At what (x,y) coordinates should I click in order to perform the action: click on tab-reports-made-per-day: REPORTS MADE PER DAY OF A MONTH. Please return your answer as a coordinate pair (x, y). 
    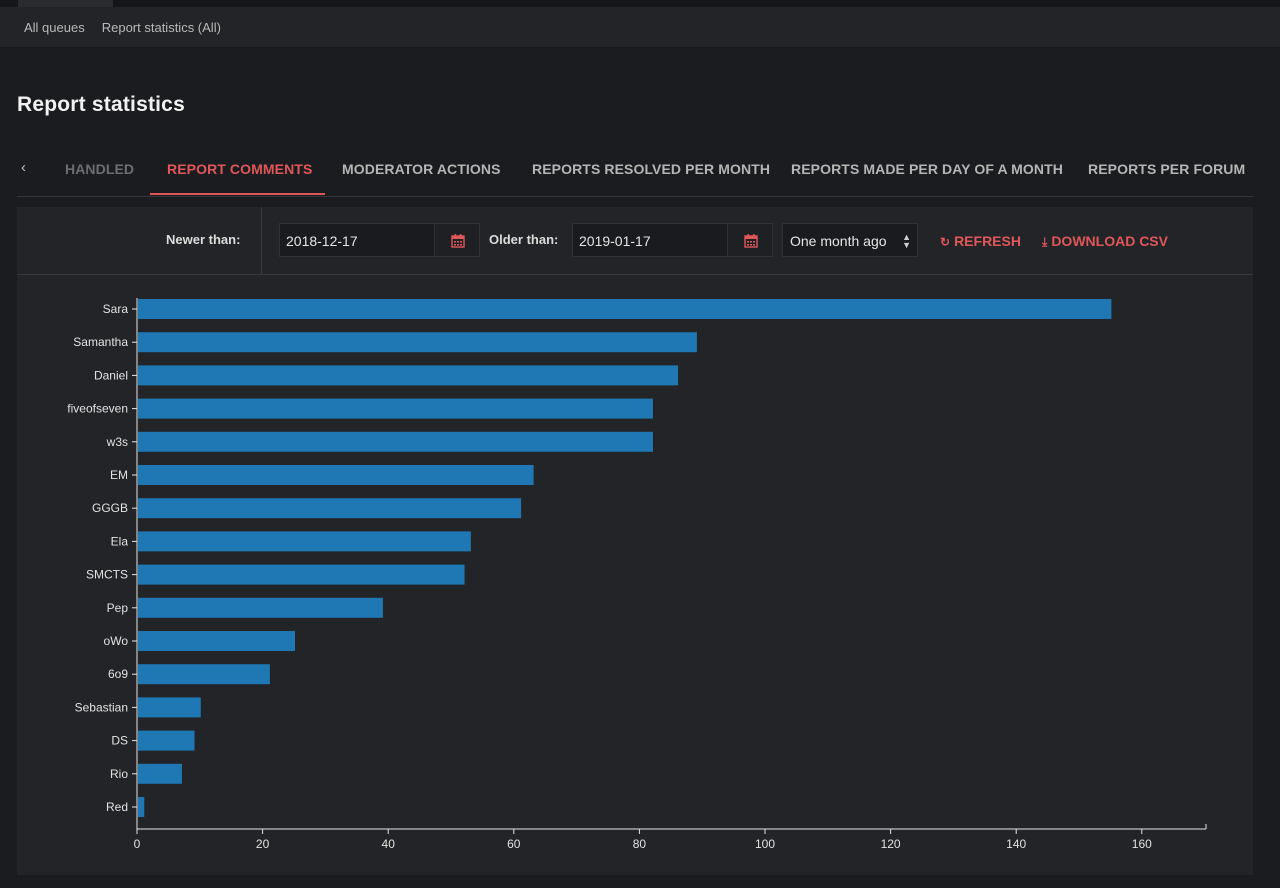
    Looking at the image, I should click on (927, 169).